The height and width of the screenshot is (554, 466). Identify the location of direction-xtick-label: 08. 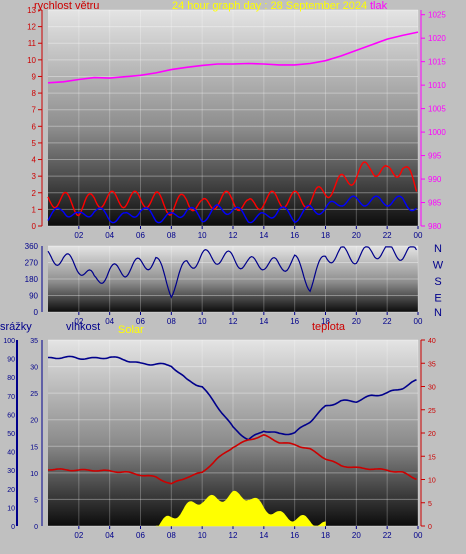
(171, 321).